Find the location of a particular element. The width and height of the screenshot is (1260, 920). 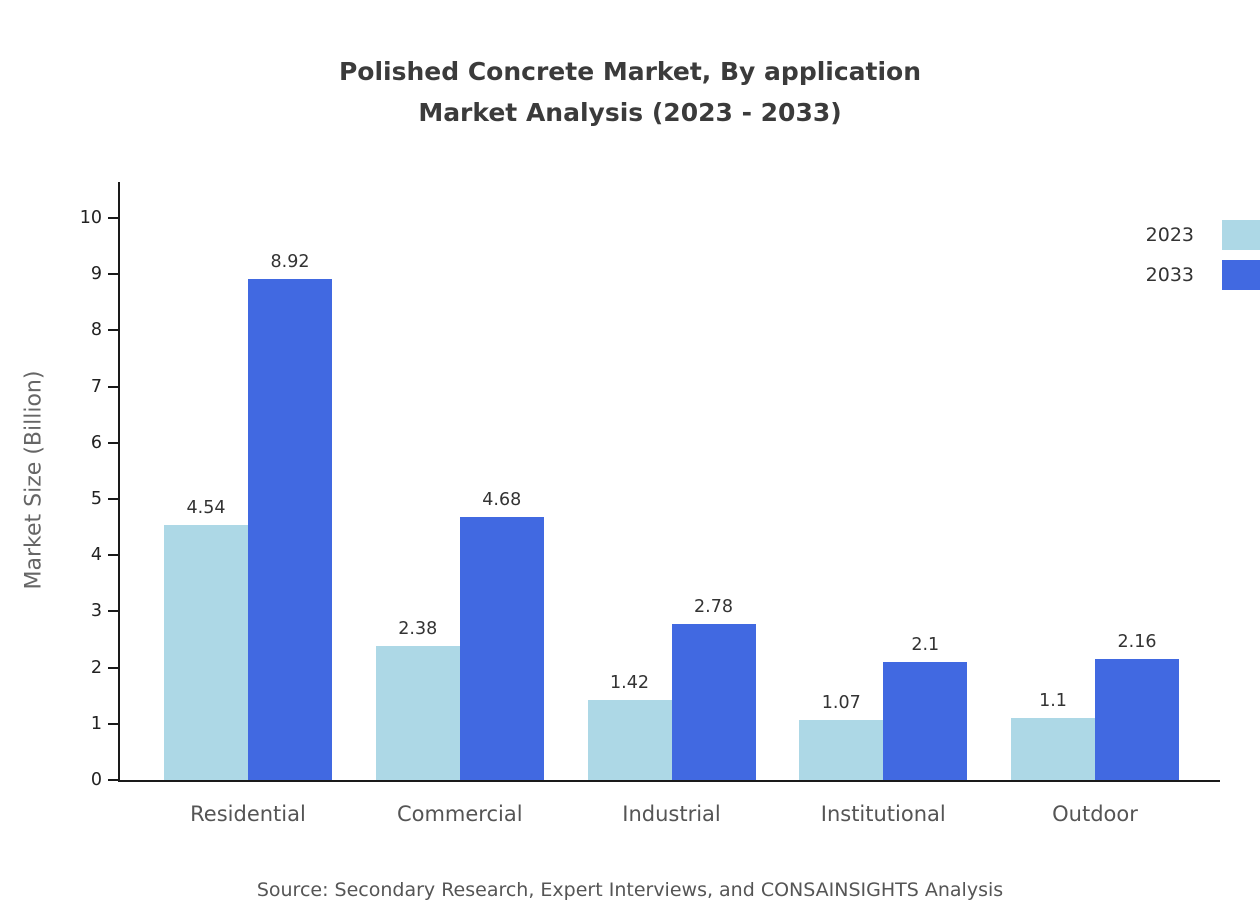

bar-value-label-2033-commercial: 4.68 is located at coordinates (502, 499).